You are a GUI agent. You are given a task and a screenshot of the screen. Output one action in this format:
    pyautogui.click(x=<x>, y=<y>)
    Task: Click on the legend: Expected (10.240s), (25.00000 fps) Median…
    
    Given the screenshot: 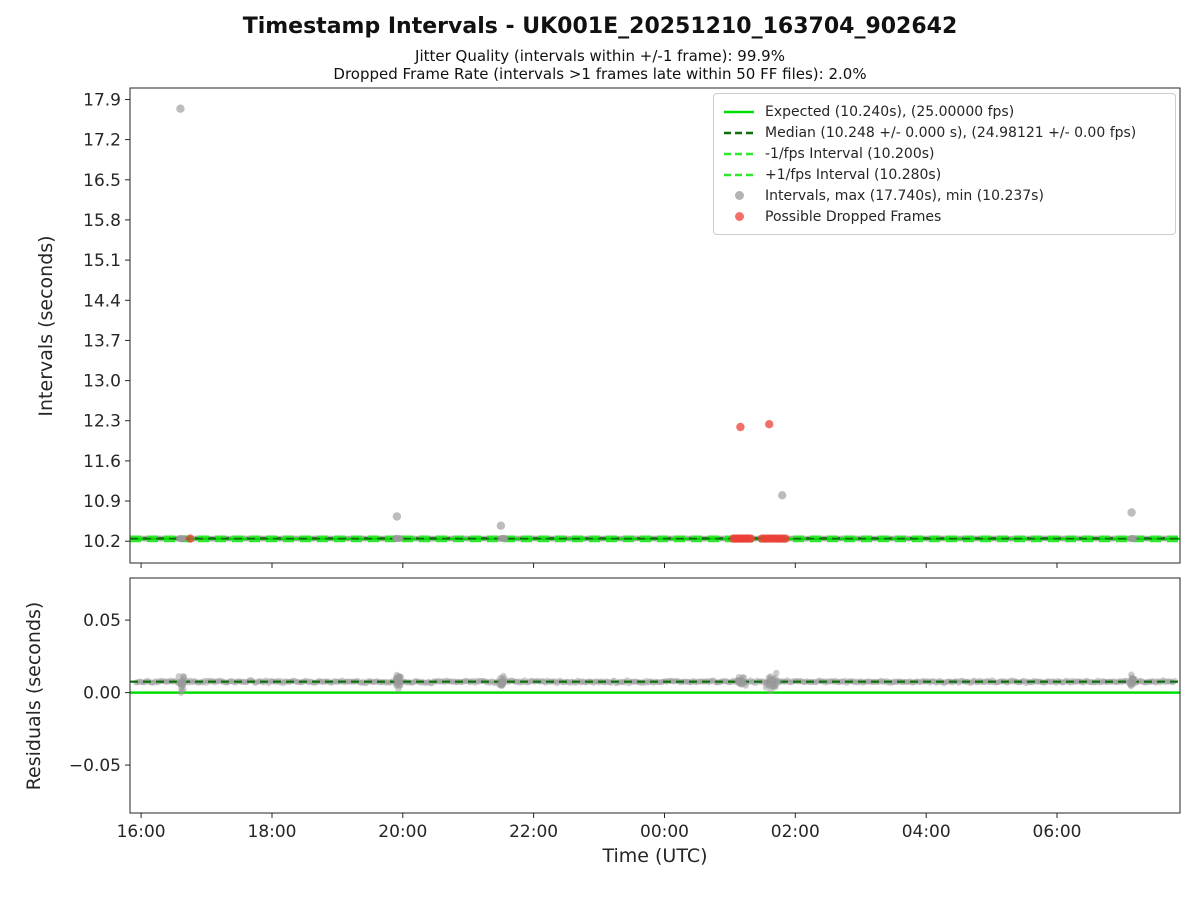 What is the action you would take?
    pyautogui.click(x=944, y=164)
    